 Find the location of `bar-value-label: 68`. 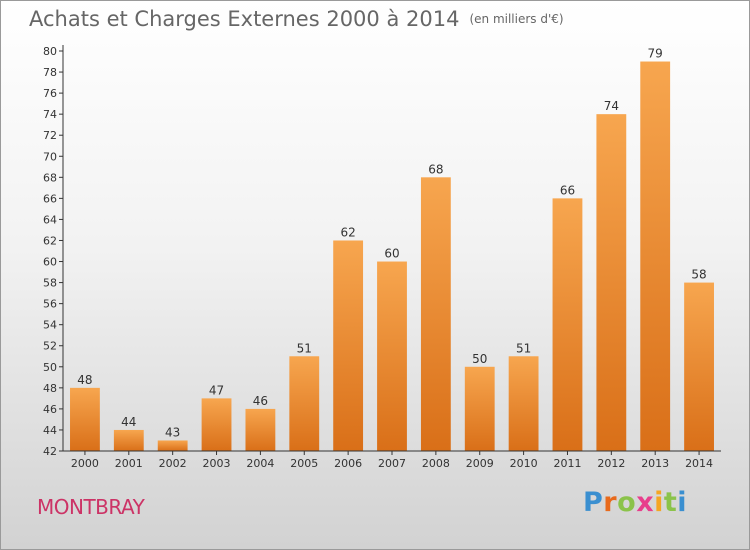

bar-value-label: 68 is located at coordinates (435, 169).